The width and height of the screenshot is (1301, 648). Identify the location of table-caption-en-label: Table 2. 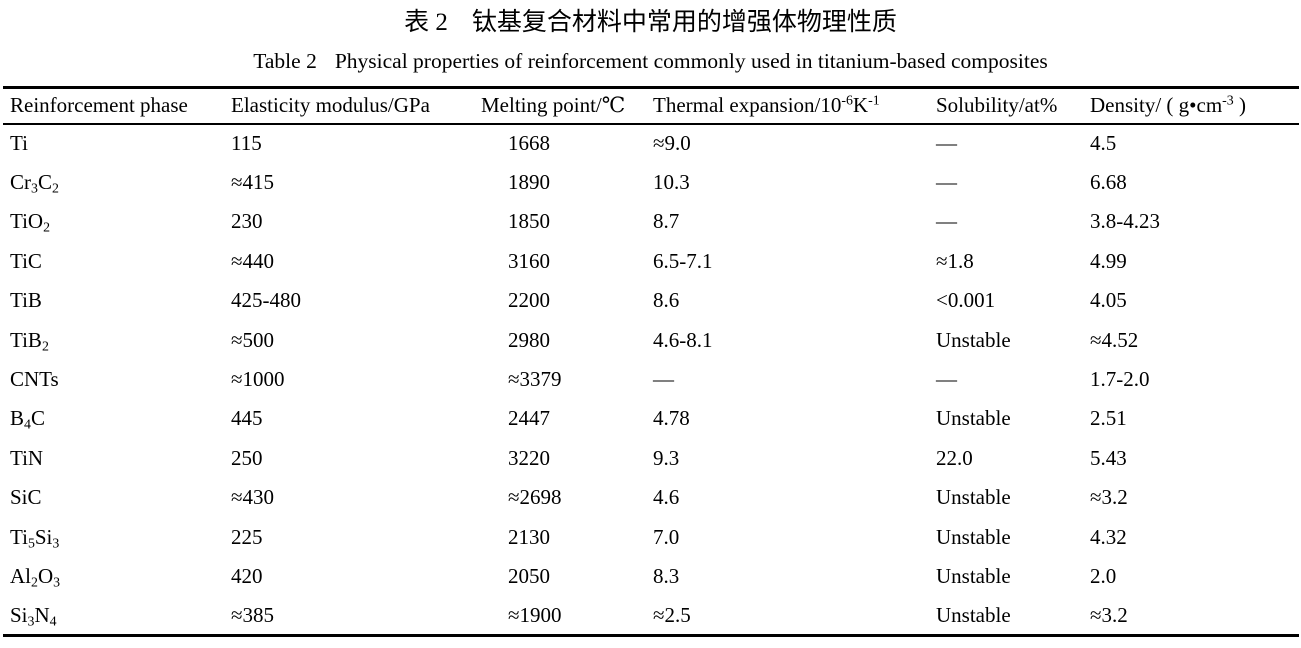
(285, 61).